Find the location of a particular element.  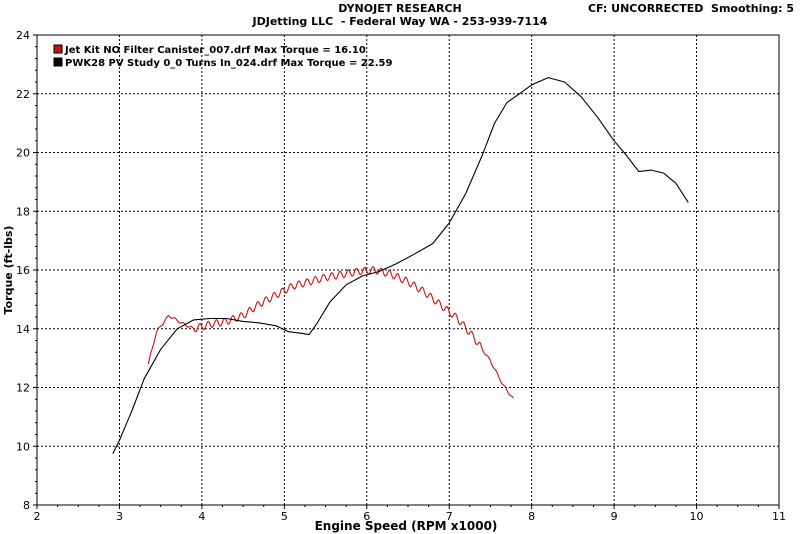

x-tick-label: 10 is located at coordinates (697, 516).